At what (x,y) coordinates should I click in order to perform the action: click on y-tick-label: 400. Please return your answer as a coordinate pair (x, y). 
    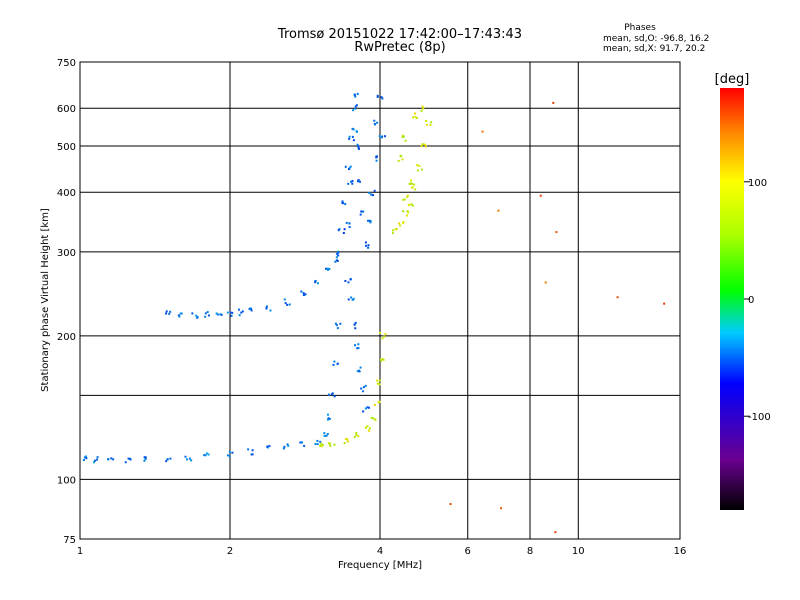
    Looking at the image, I should click on (66, 193).